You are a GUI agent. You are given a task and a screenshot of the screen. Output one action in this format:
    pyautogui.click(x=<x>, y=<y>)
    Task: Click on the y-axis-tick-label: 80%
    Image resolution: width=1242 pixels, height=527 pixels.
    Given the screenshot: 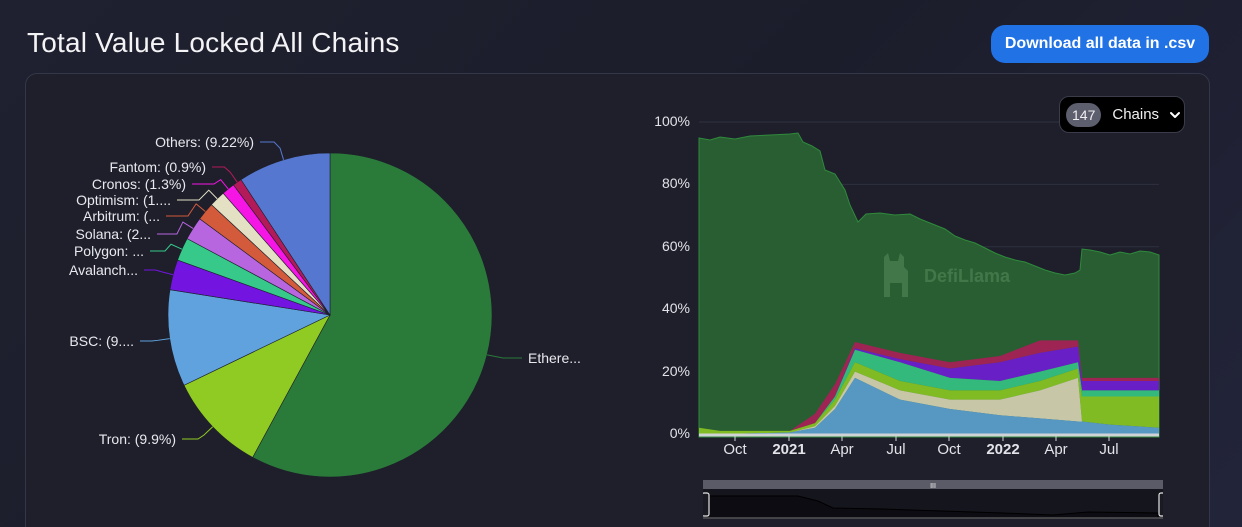 What is the action you would take?
    pyautogui.click(x=675, y=183)
    